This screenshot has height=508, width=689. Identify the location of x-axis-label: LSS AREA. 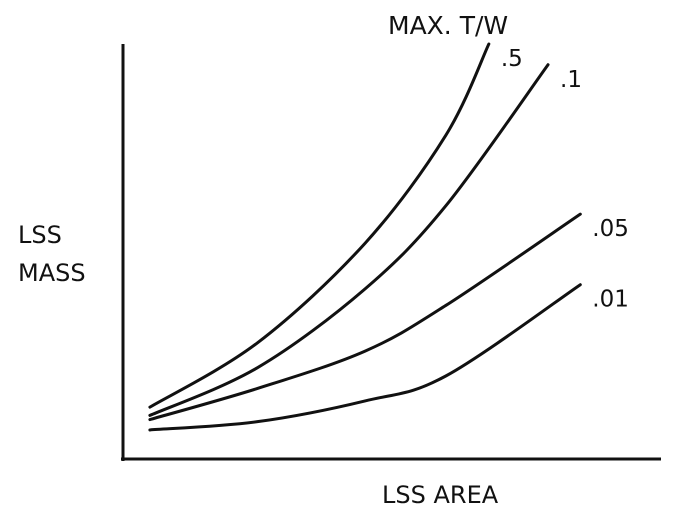
(440, 494).